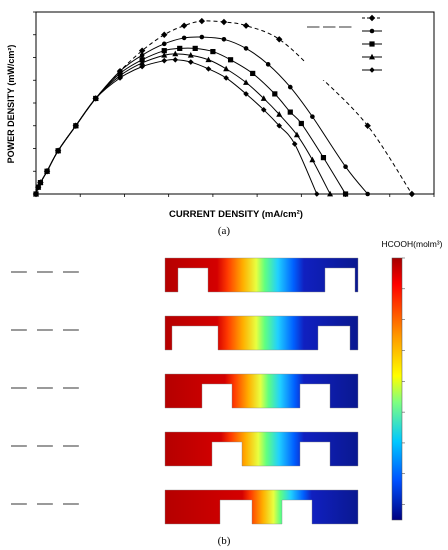 This screenshot has width=448, height=550. Describe the element at coordinates (397, 389) in the screenshot. I see `colorbar-gradient` at that location.